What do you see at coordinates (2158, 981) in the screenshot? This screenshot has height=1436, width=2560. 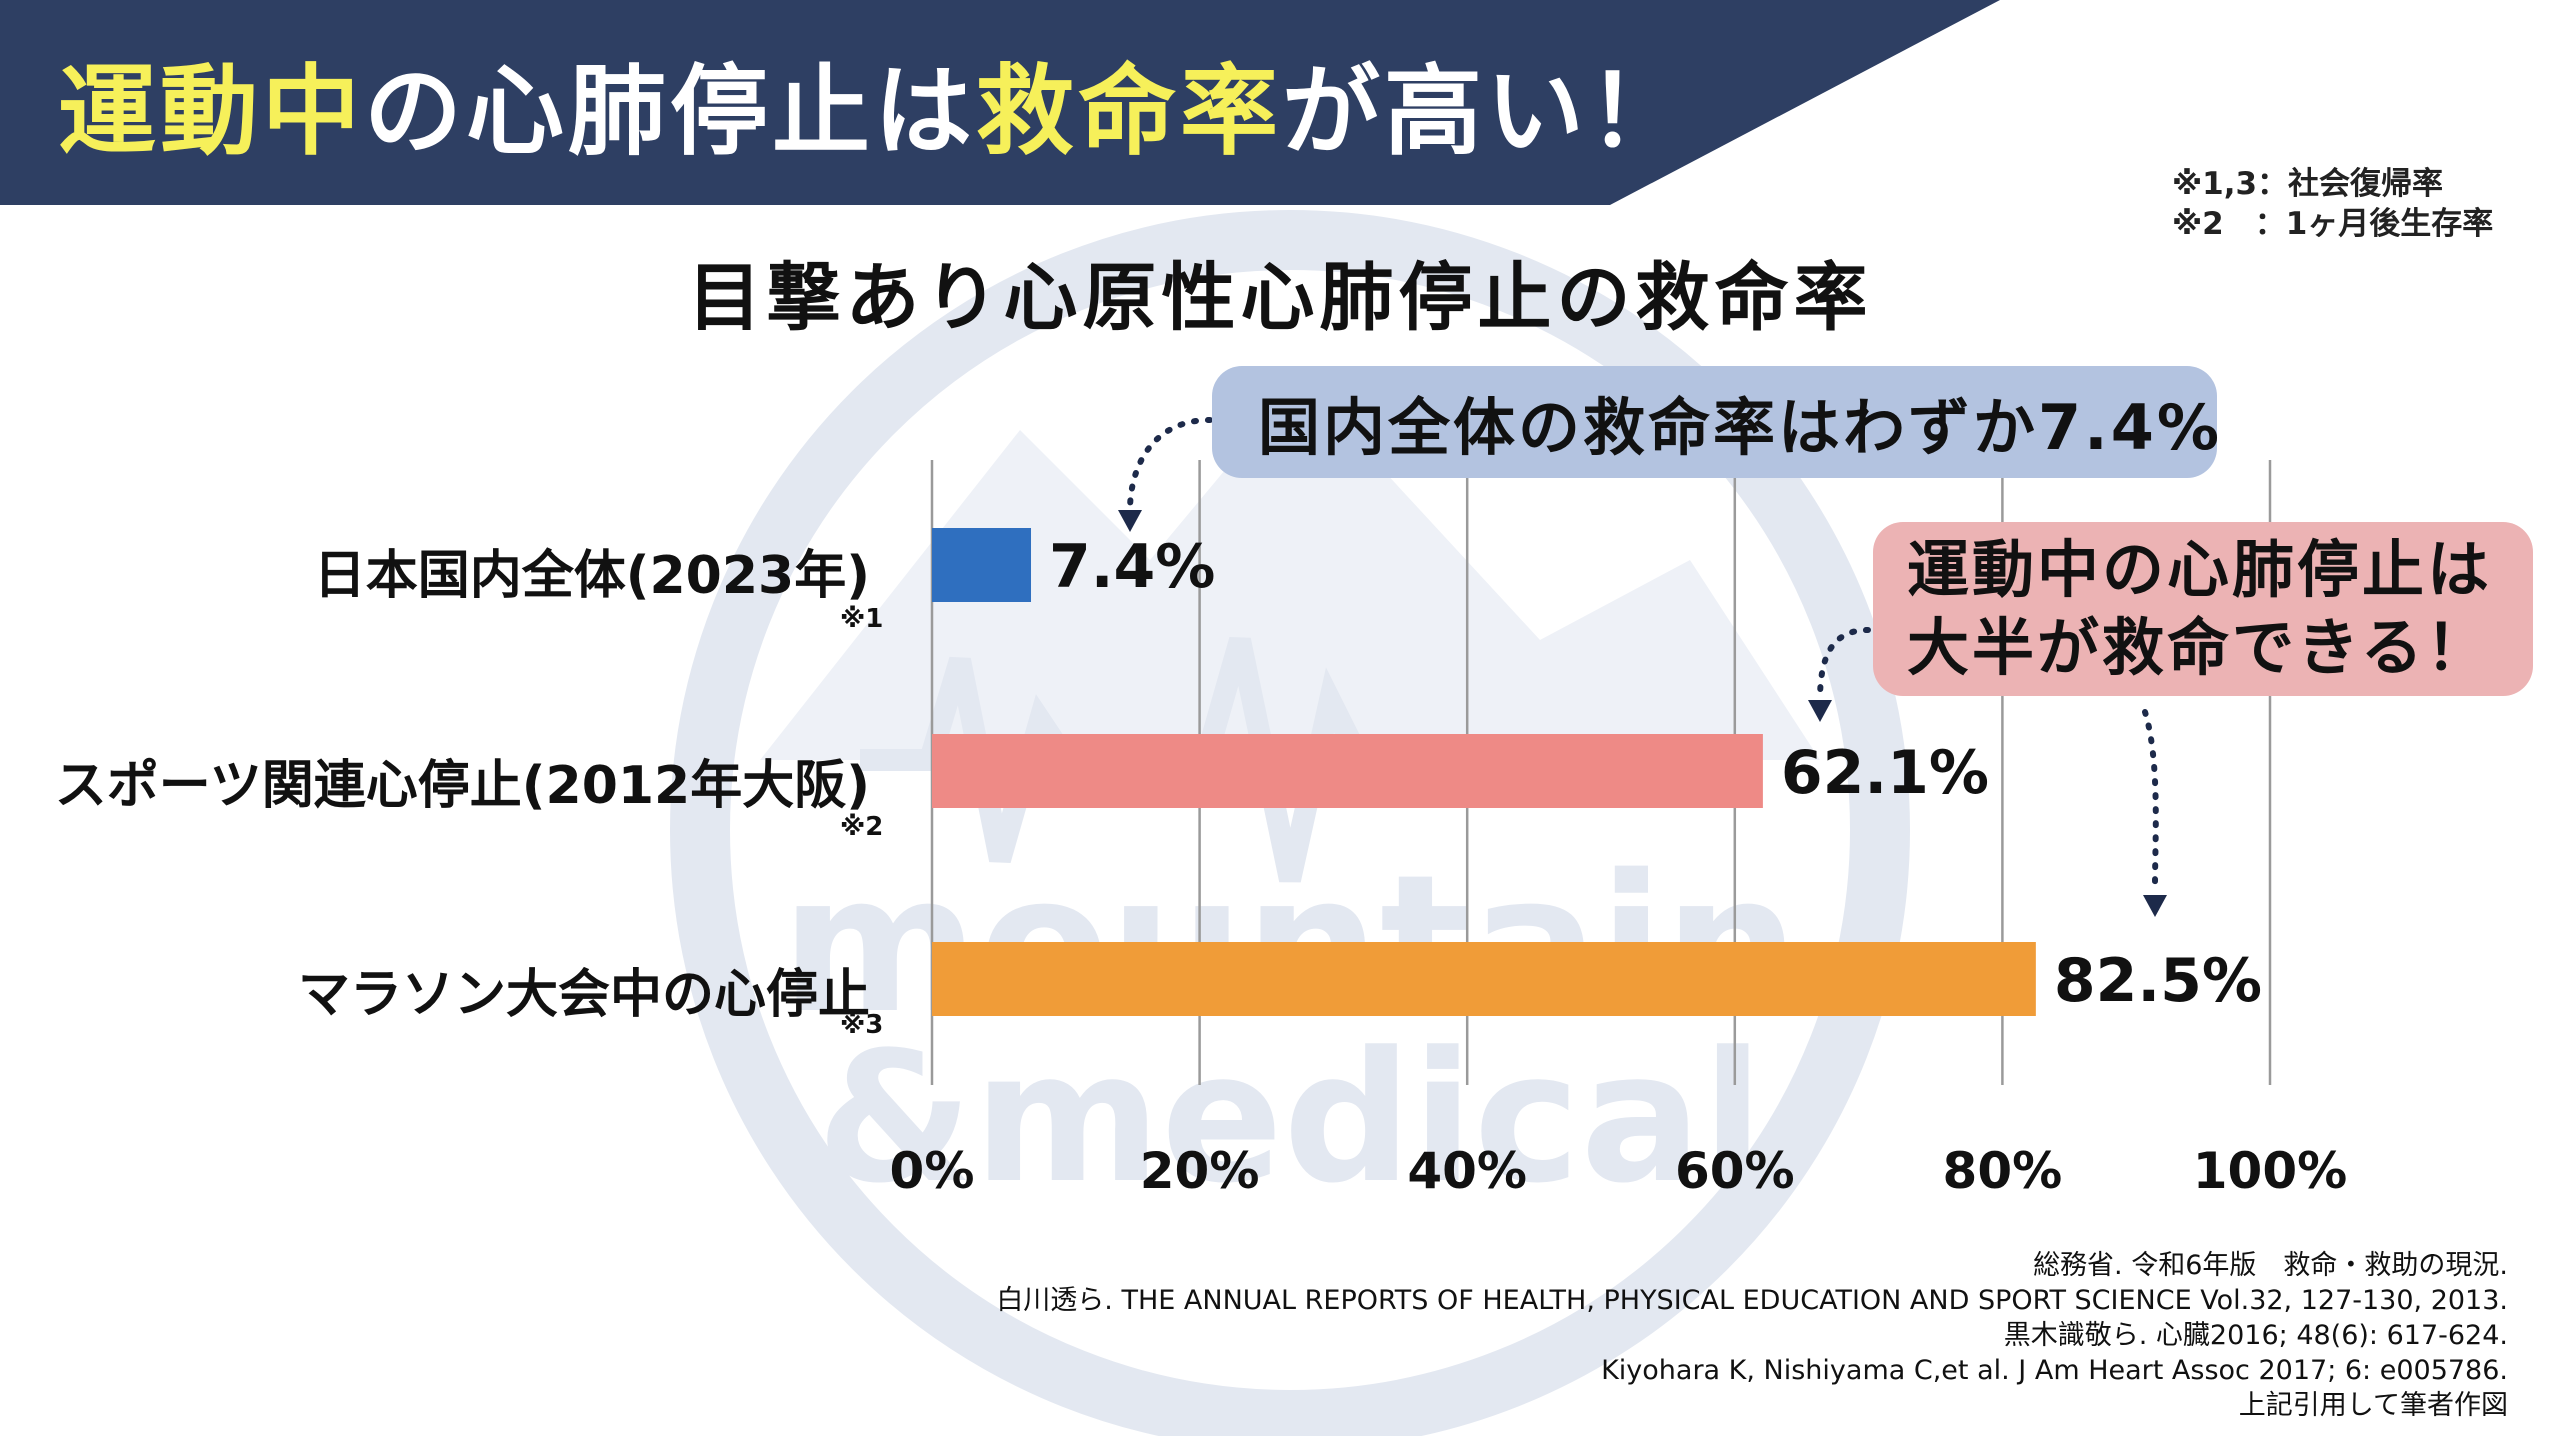 I see `value-label-3: 82.5%` at bounding box center [2158, 981].